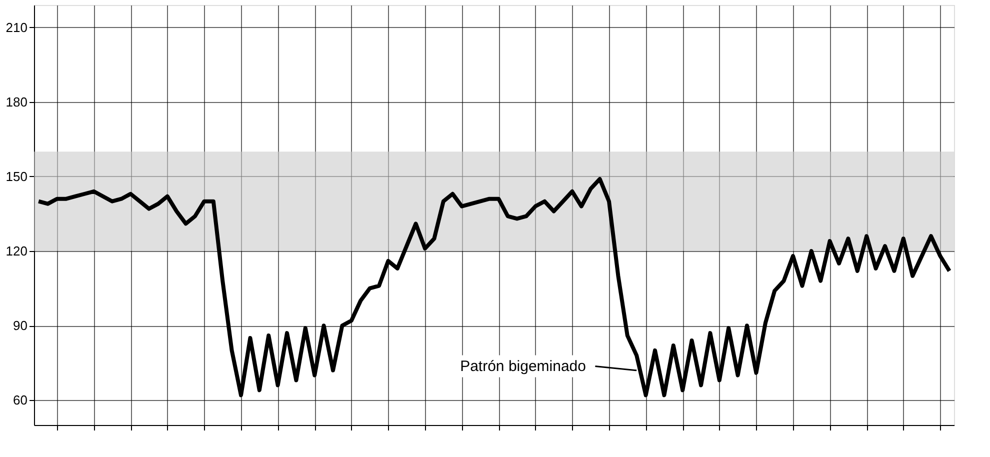  I want to click on y-tick-label: 120, so click(17, 251).